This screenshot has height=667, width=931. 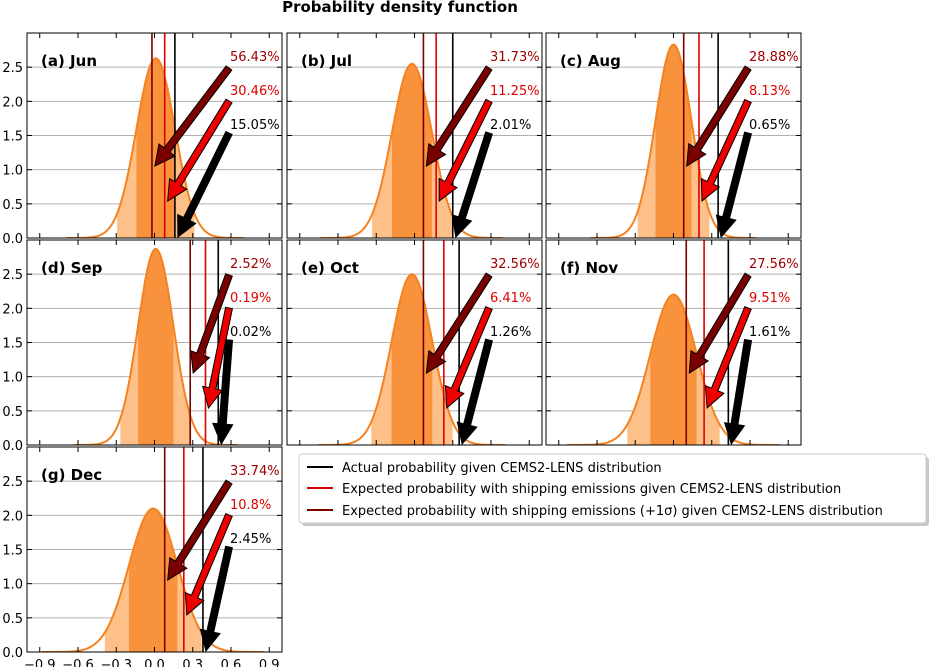 I want to click on panel-1: 31.73% 11.25% 2.01% (b) Jul, so click(x=414, y=135).